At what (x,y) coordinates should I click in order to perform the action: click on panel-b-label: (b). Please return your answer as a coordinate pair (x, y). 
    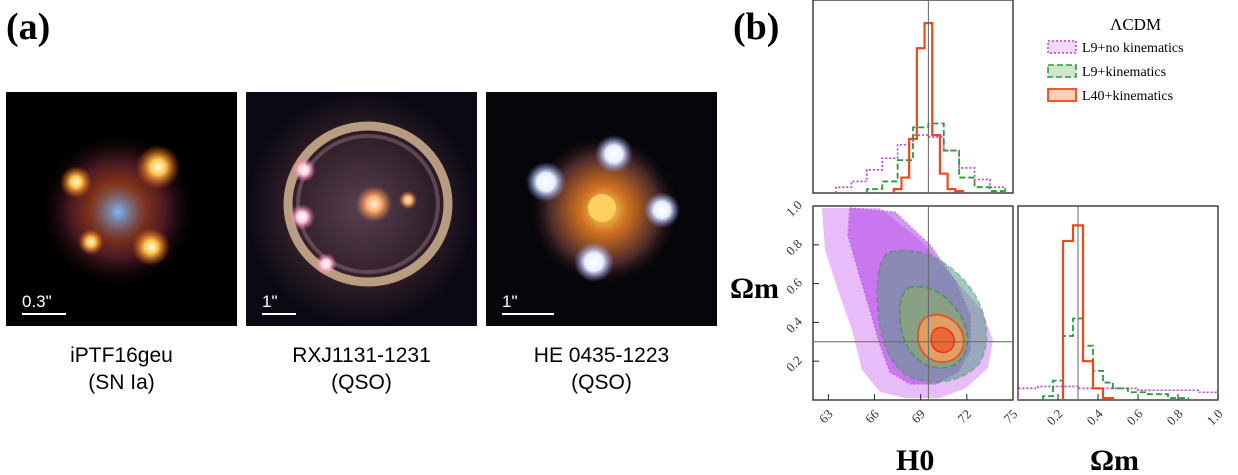
    Looking at the image, I should click on (756, 27).